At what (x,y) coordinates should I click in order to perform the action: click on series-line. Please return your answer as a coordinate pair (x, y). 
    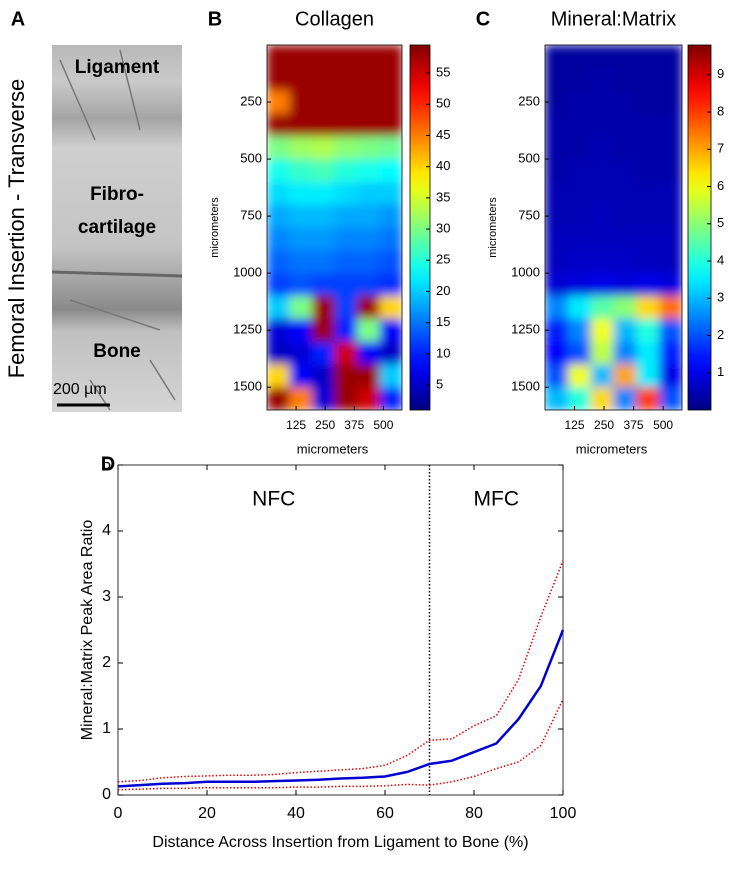
    Looking at the image, I should click on (340, 744).